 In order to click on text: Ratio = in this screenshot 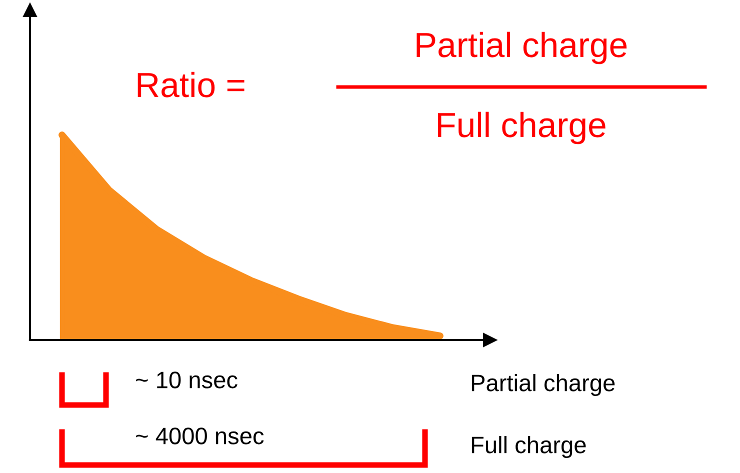, I will do `click(191, 85)`.